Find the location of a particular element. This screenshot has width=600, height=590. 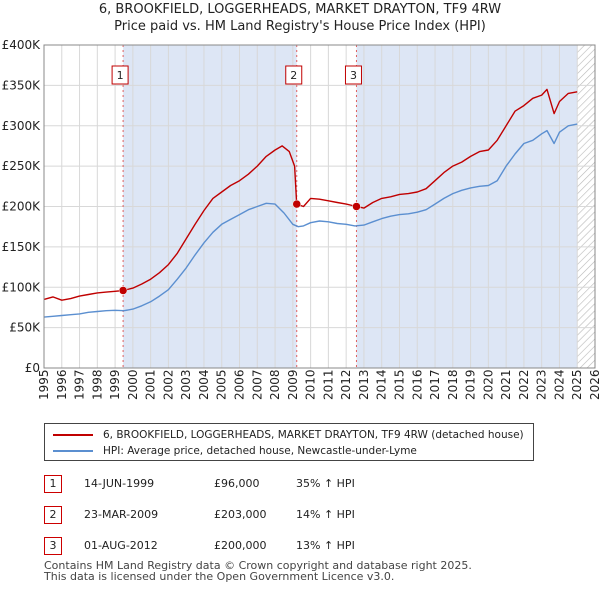

x-tick-label: 1998 is located at coordinates (97, 384).